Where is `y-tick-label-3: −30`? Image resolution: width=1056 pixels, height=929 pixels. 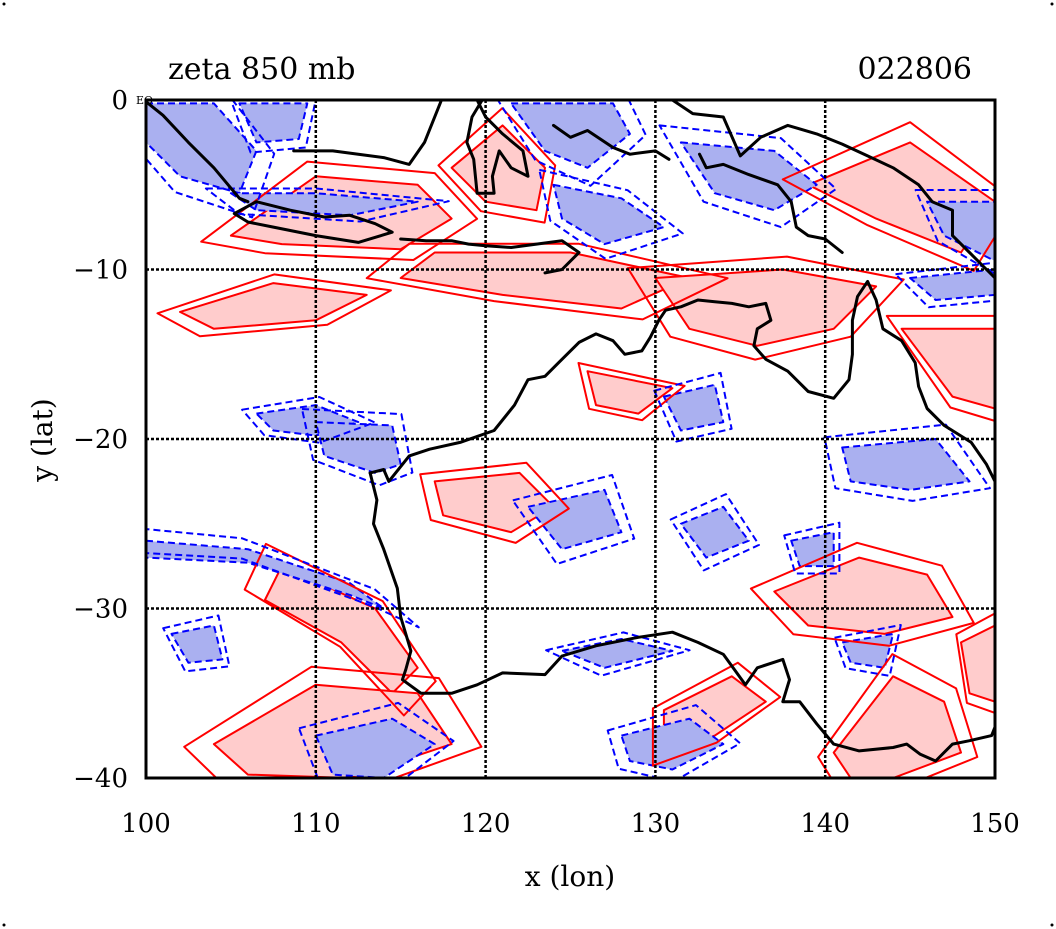 y-tick-label-3: −30 is located at coordinates (100, 610).